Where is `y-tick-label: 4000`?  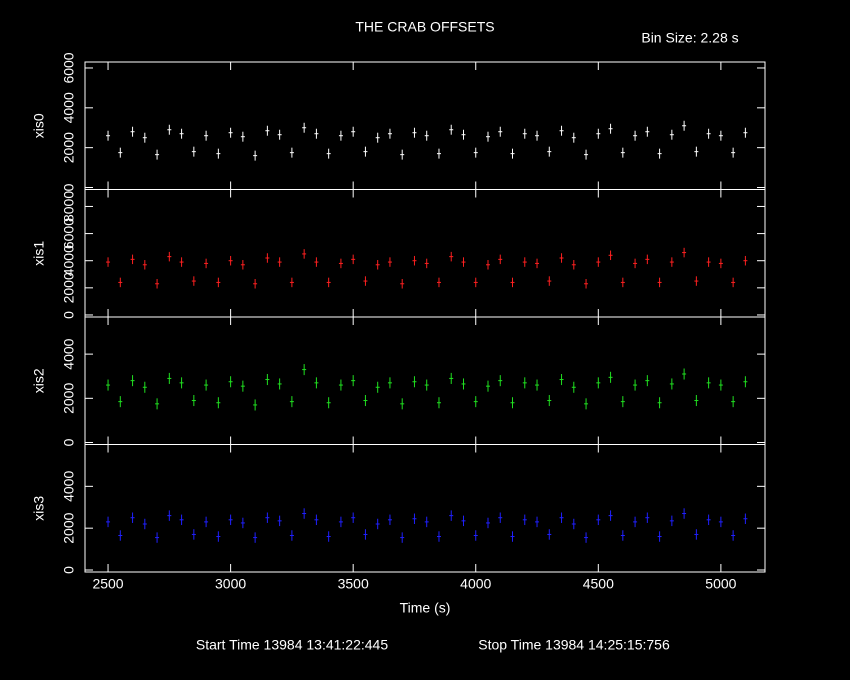
y-tick-label: 4000 is located at coordinates (69, 353).